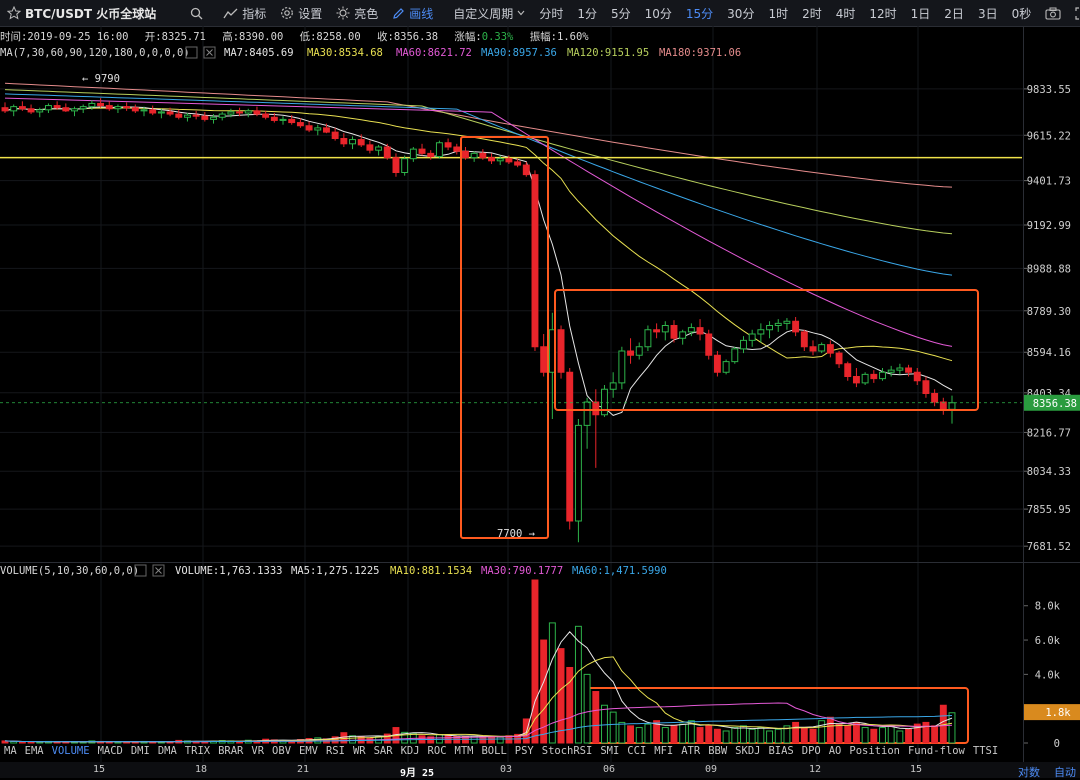 The image size is (1080, 780). What do you see at coordinates (1049, 90) in the screenshot?
I see `price-tick-label: 9833.55` at bounding box center [1049, 90].